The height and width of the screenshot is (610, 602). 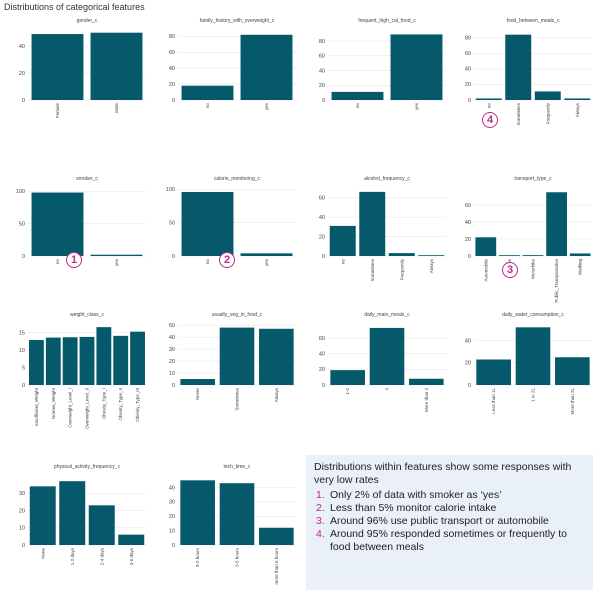 I want to click on callout-item-2: 2. Less than 5% monitor calorie intake, so click(x=449, y=508).